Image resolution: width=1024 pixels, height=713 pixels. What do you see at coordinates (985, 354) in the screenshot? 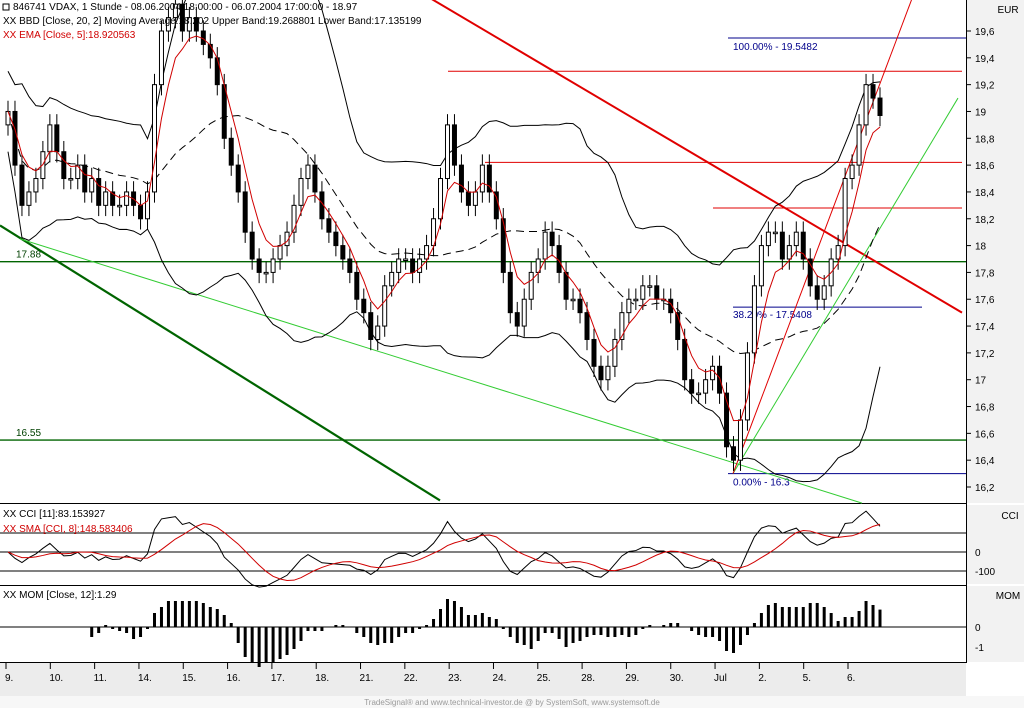
I see `price-tick-label: 17,2` at bounding box center [985, 354].